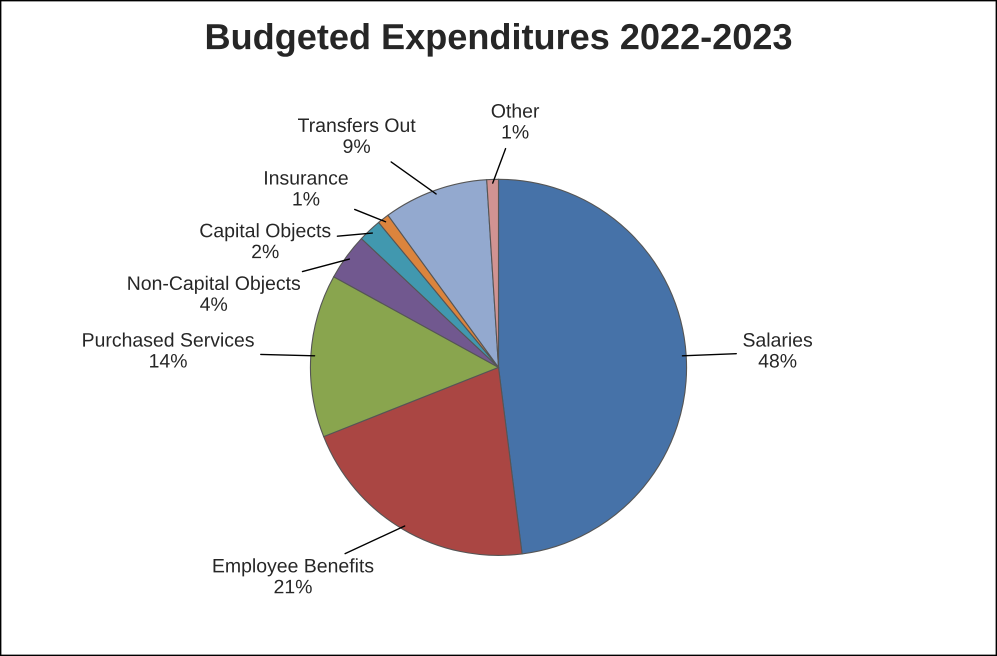  Describe the element at coordinates (306, 178) in the screenshot. I see `slice-label: Insurance` at that location.